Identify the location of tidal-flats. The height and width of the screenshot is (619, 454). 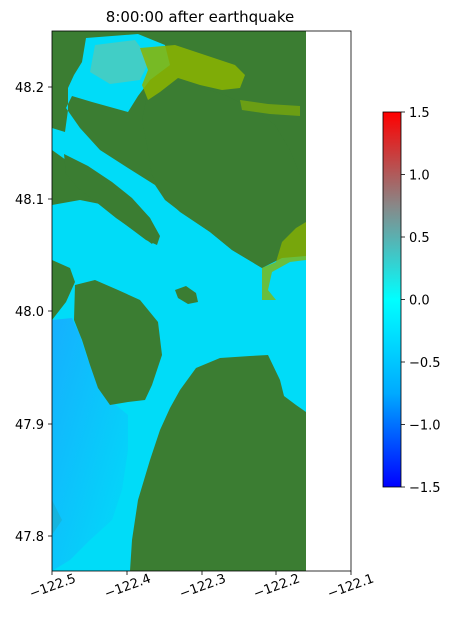
(192, 72).